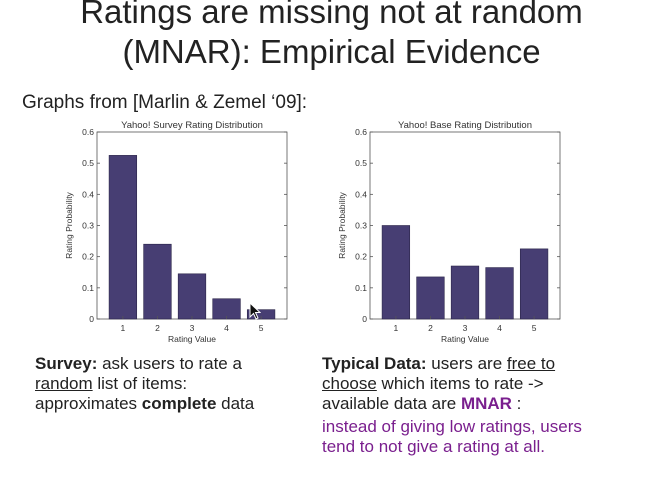 This screenshot has height=487, width=663. I want to click on slide-title-line-2: (MNAR): Empirical Evidence, so click(331, 51).